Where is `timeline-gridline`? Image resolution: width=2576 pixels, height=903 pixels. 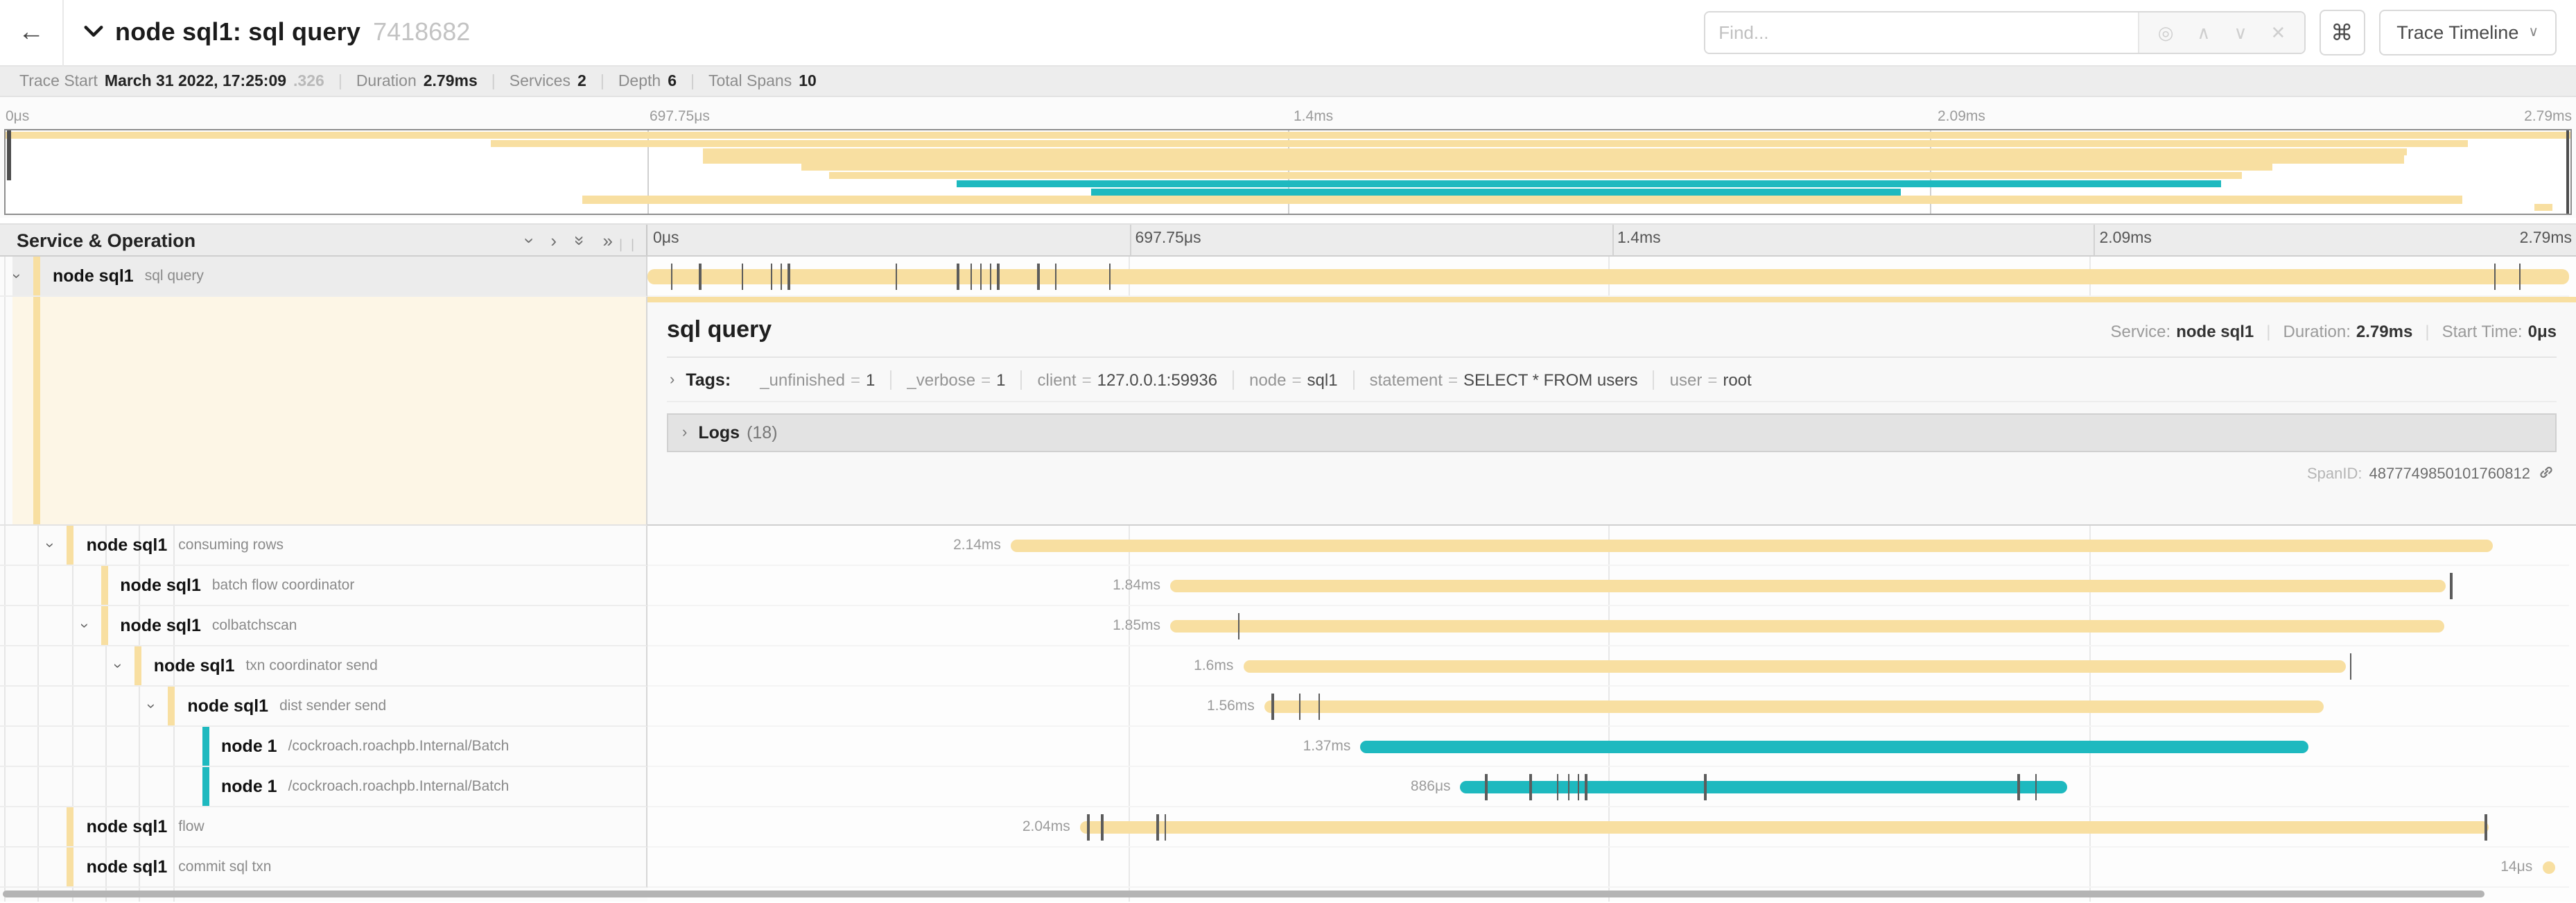
timeline-gridline is located at coordinates (2089, 579).